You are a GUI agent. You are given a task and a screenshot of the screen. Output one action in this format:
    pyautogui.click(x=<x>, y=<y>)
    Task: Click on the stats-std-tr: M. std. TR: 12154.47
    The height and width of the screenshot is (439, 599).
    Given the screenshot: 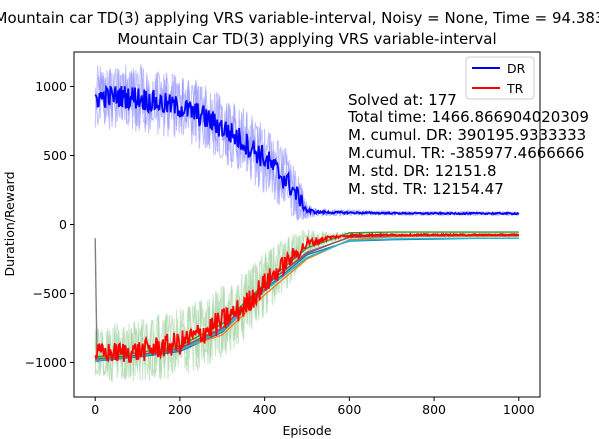 What is the action you would take?
    pyautogui.click(x=426, y=189)
    